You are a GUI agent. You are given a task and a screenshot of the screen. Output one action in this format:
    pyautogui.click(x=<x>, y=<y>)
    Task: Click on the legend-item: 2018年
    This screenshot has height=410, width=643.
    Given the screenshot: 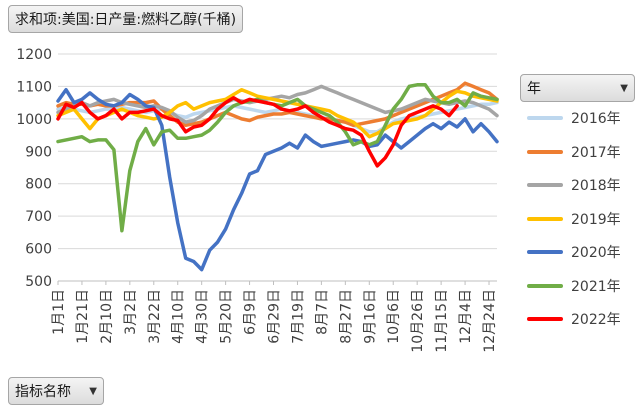 What is the action you would take?
    pyautogui.click(x=574, y=185)
    